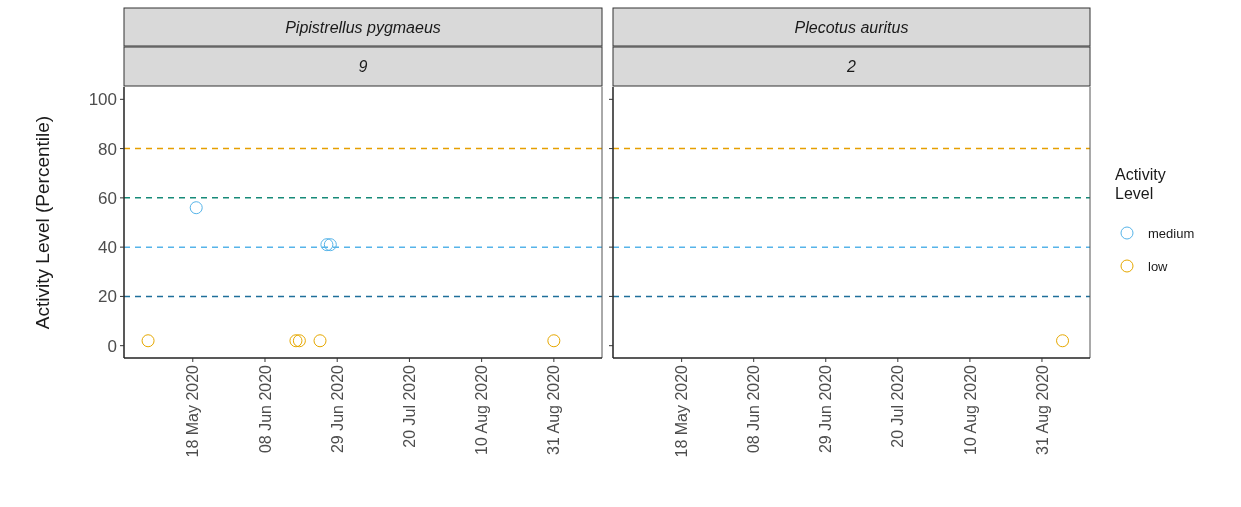  Describe the element at coordinates (112, 346) in the screenshot. I see `y-tick-label: 0` at that location.